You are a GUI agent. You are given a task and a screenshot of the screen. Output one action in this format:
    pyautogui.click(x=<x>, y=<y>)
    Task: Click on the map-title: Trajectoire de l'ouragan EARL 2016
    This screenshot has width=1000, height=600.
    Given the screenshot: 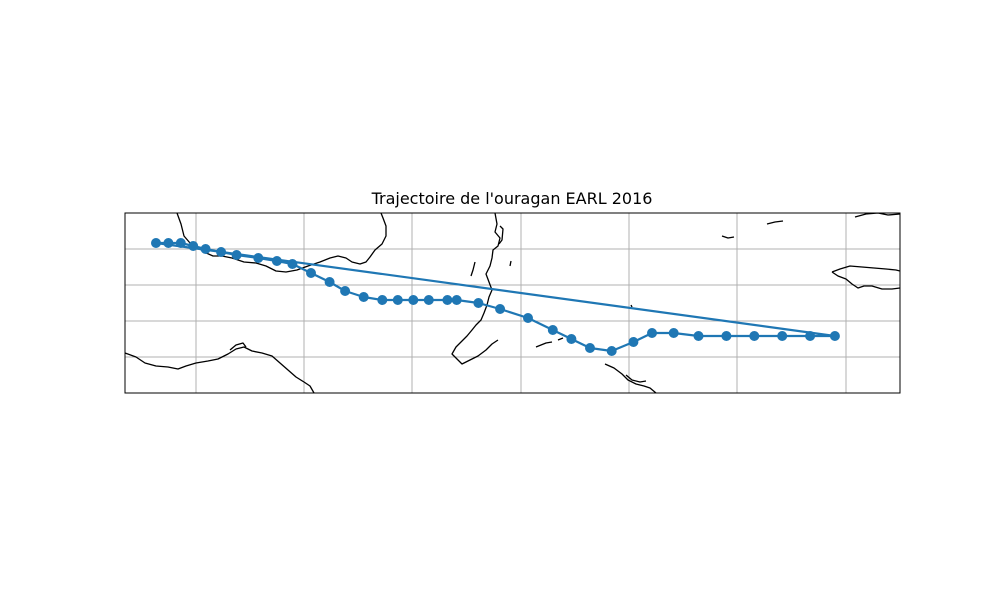 What is the action you would take?
    pyautogui.click(x=512, y=198)
    